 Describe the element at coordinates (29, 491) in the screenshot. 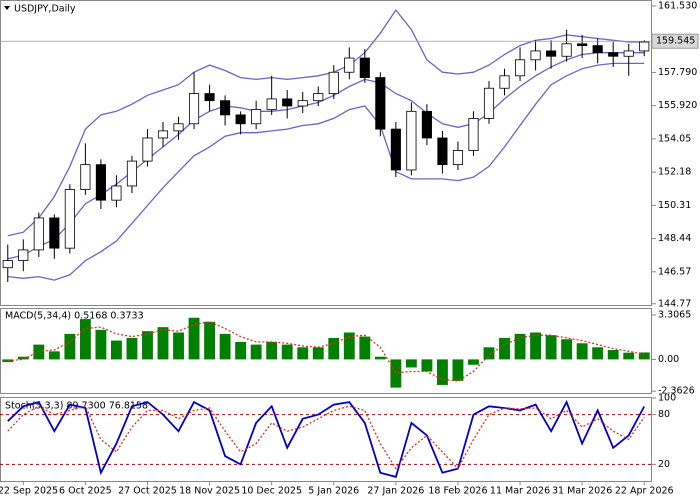

I see `x-tick-label: 22 Sep 2025` at that location.